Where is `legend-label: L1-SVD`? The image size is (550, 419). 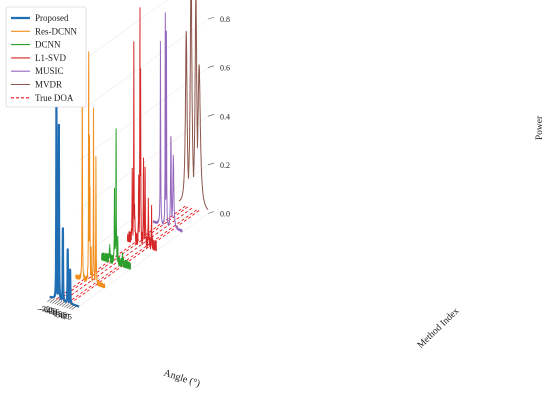
legend-label: L1-SVD is located at coordinates (50, 58).